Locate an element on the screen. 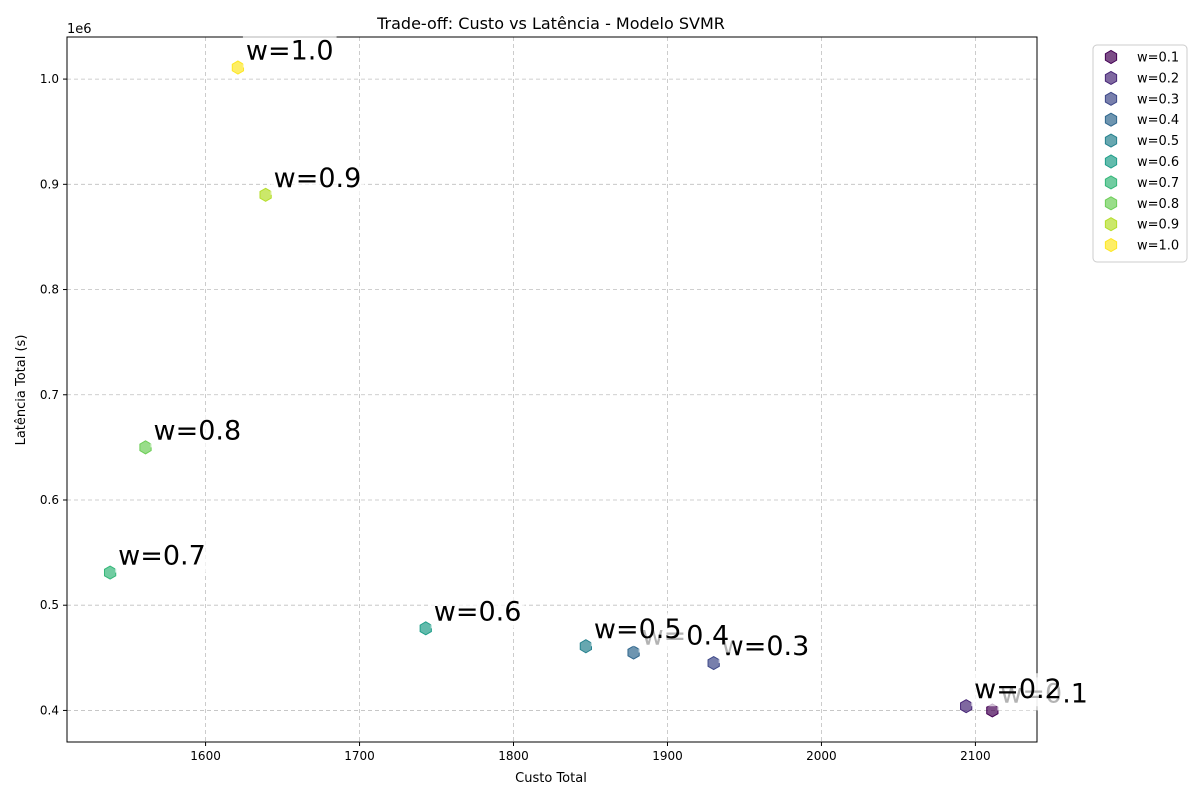  legend-label: w=0.6 is located at coordinates (1158, 162).